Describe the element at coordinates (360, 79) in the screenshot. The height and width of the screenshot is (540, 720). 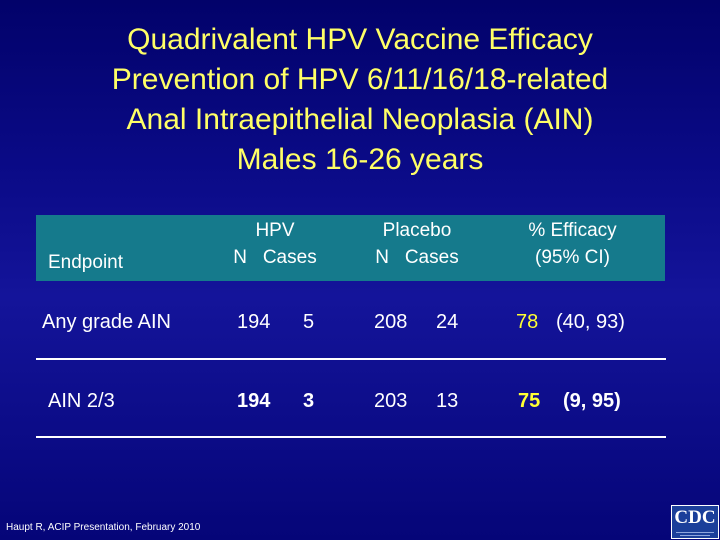
I see `title-line-2: Prevention of HPV 6/11/16/18-related` at that location.